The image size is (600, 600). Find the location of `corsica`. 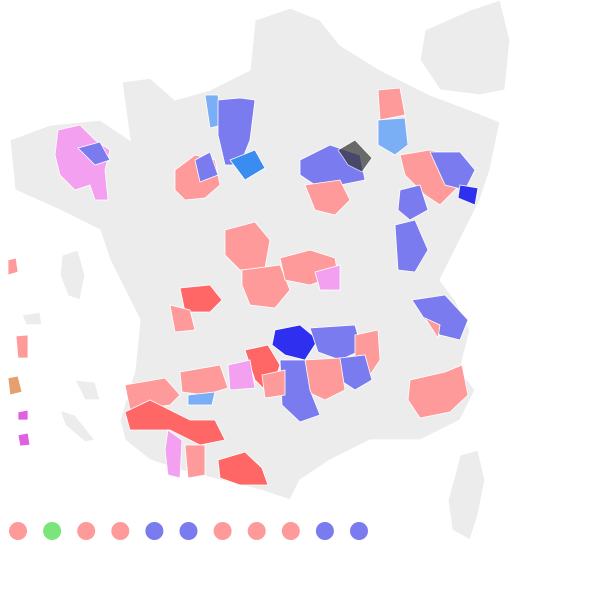

corsica is located at coordinates (466, 495).